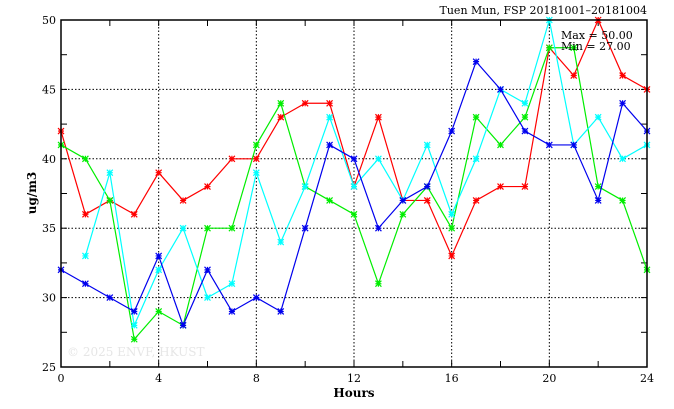 The width and height of the screenshot is (674, 409). What do you see at coordinates (61, 378) in the screenshot?
I see `x-tick-label: 0` at bounding box center [61, 378].